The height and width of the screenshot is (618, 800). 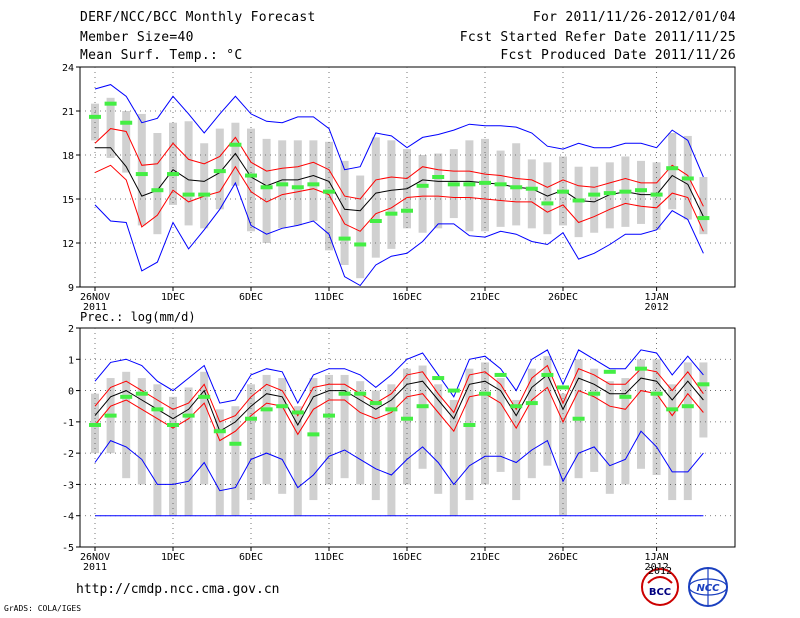 I want to click on prec-xtick-label-5: 1DEC, so click(x=173, y=557).